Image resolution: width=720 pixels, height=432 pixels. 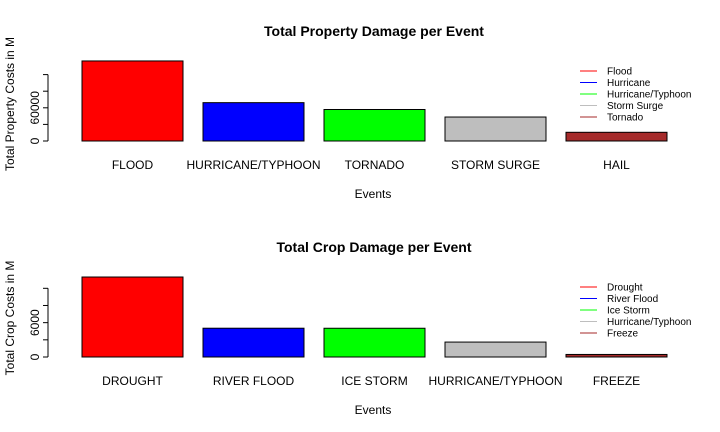 I want to click on legend-entry: Storm Surge, so click(x=635, y=106).